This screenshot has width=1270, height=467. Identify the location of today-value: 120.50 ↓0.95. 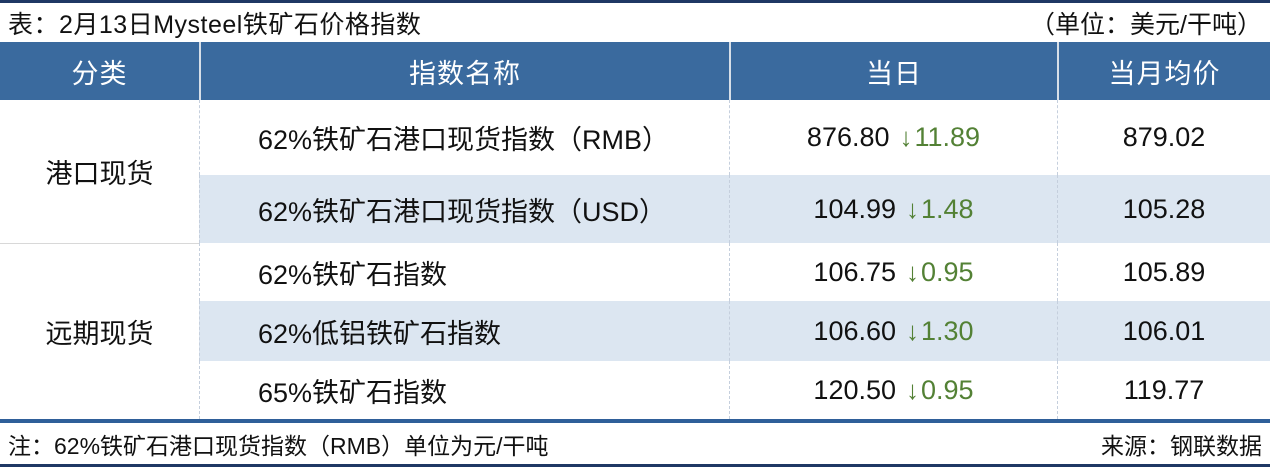
(893, 390).